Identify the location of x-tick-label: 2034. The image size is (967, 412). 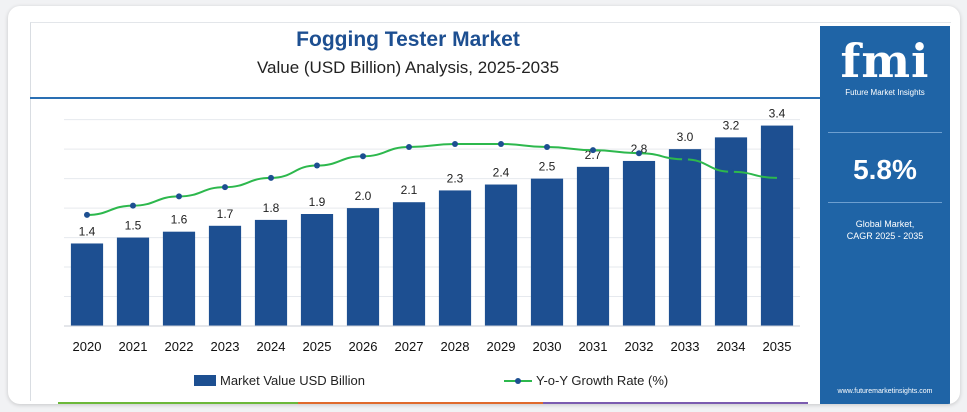
(731, 346).